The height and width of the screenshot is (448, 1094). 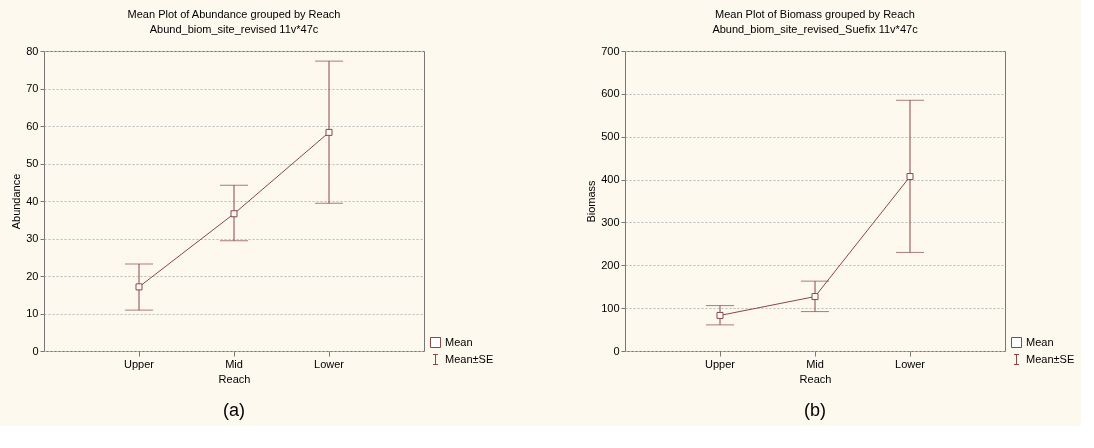 I want to click on y-tick-label: 100, so click(x=610, y=307).